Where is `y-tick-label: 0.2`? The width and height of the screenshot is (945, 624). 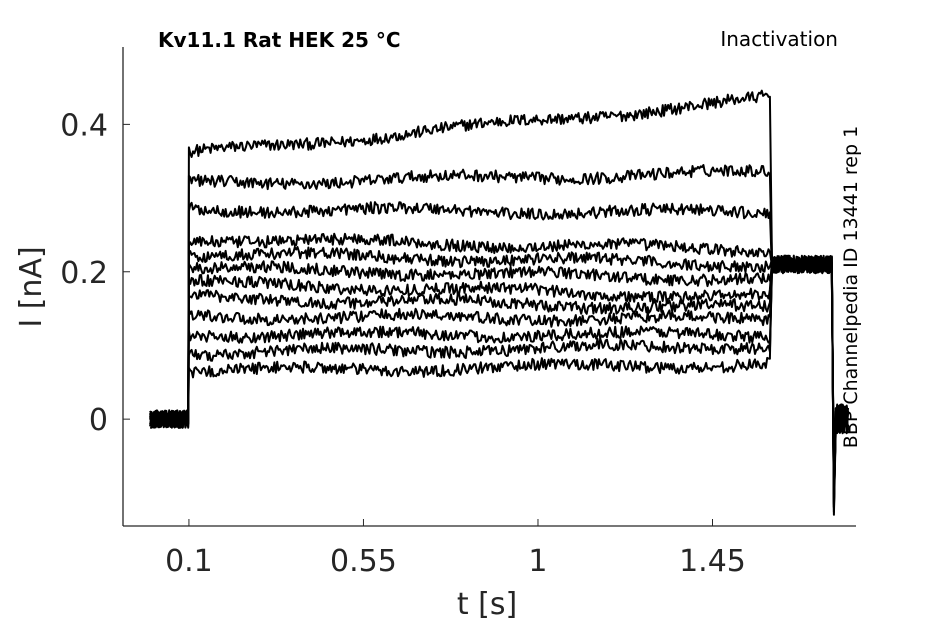 y-tick-label: 0.2 is located at coordinates (84, 273).